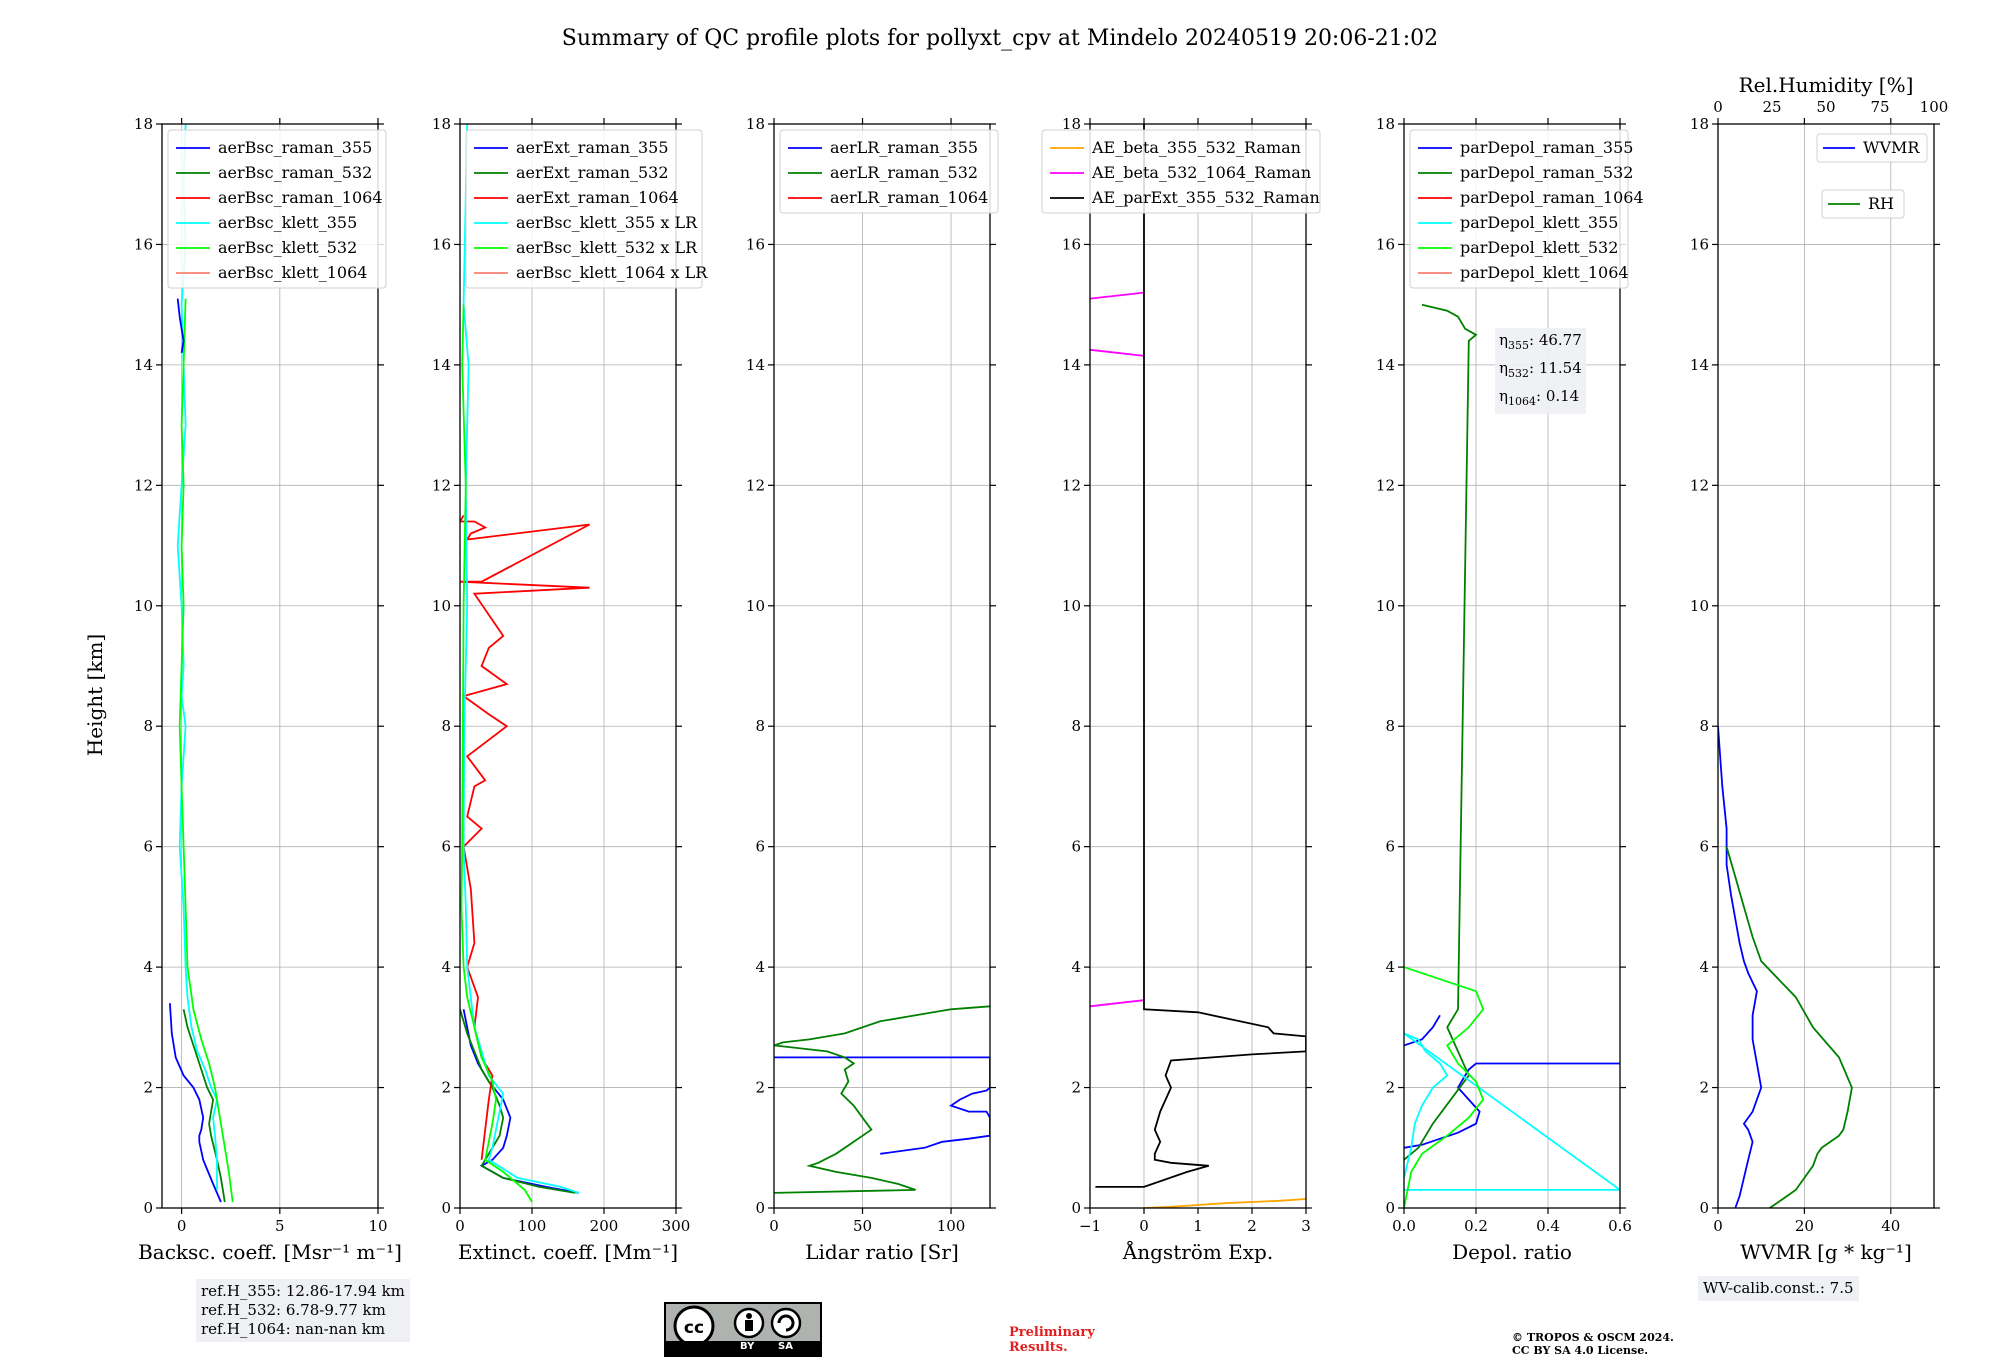  What do you see at coordinates (1558, 396) in the screenshot?
I see `eta-value: : 0.14` at bounding box center [1558, 396].